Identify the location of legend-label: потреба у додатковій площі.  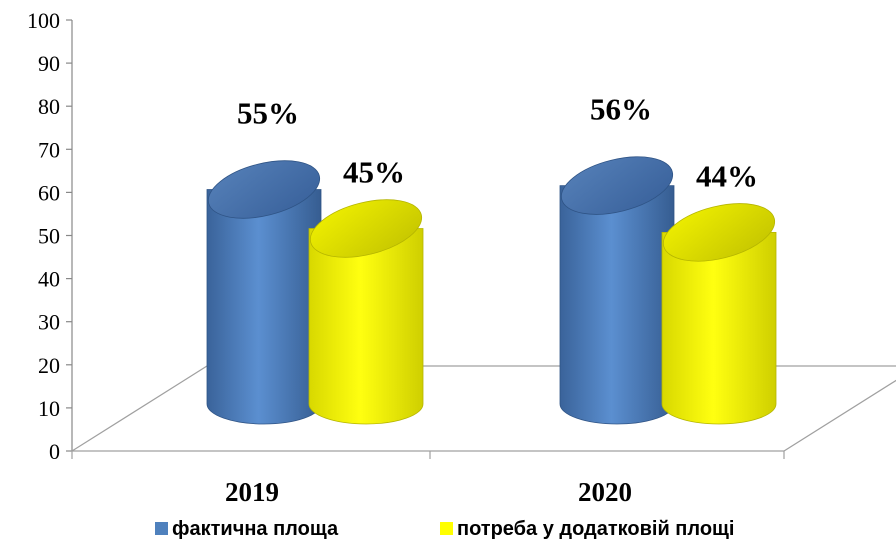
(595, 529).